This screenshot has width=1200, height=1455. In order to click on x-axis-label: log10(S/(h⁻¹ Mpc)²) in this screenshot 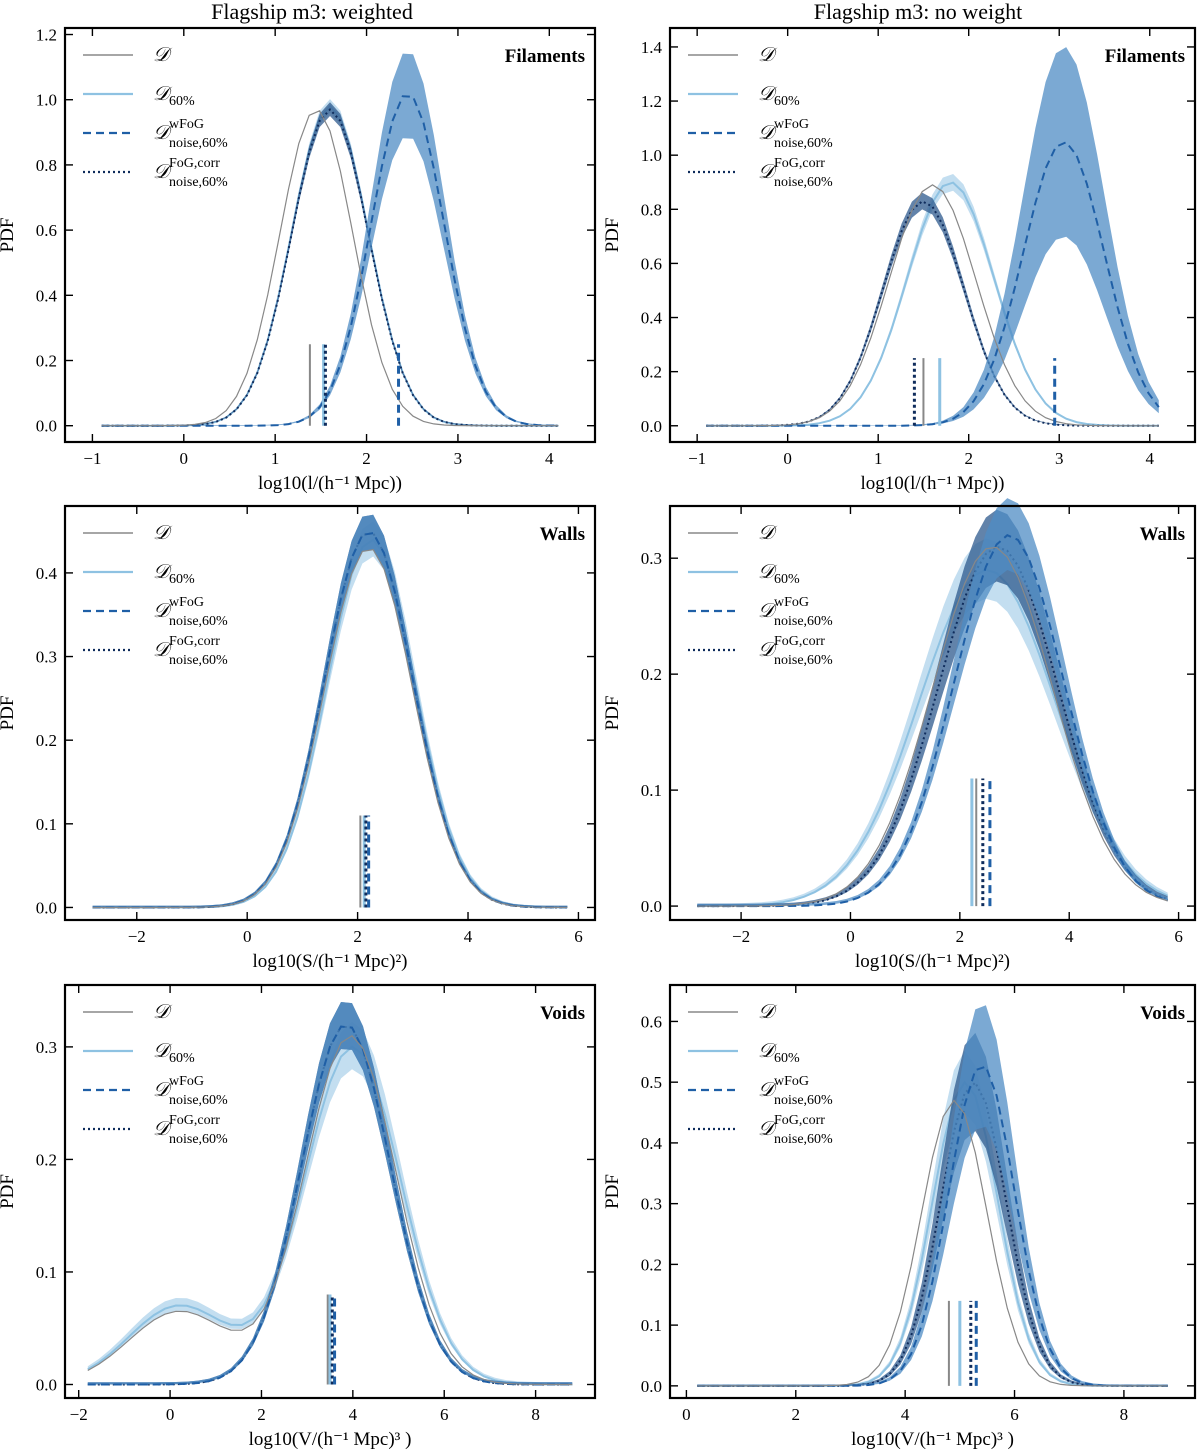, I will do `click(932, 961)`.